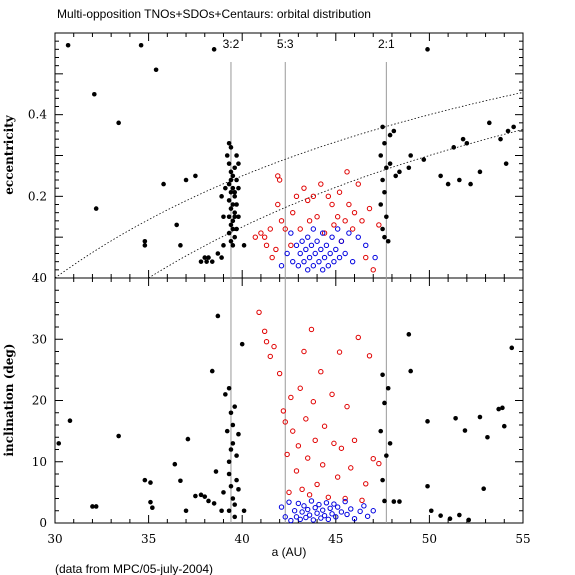 This screenshot has width=575, height=575. What do you see at coordinates (285, 44) in the screenshot?
I see `resonance-label: 5:3` at bounding box center [285, 44].